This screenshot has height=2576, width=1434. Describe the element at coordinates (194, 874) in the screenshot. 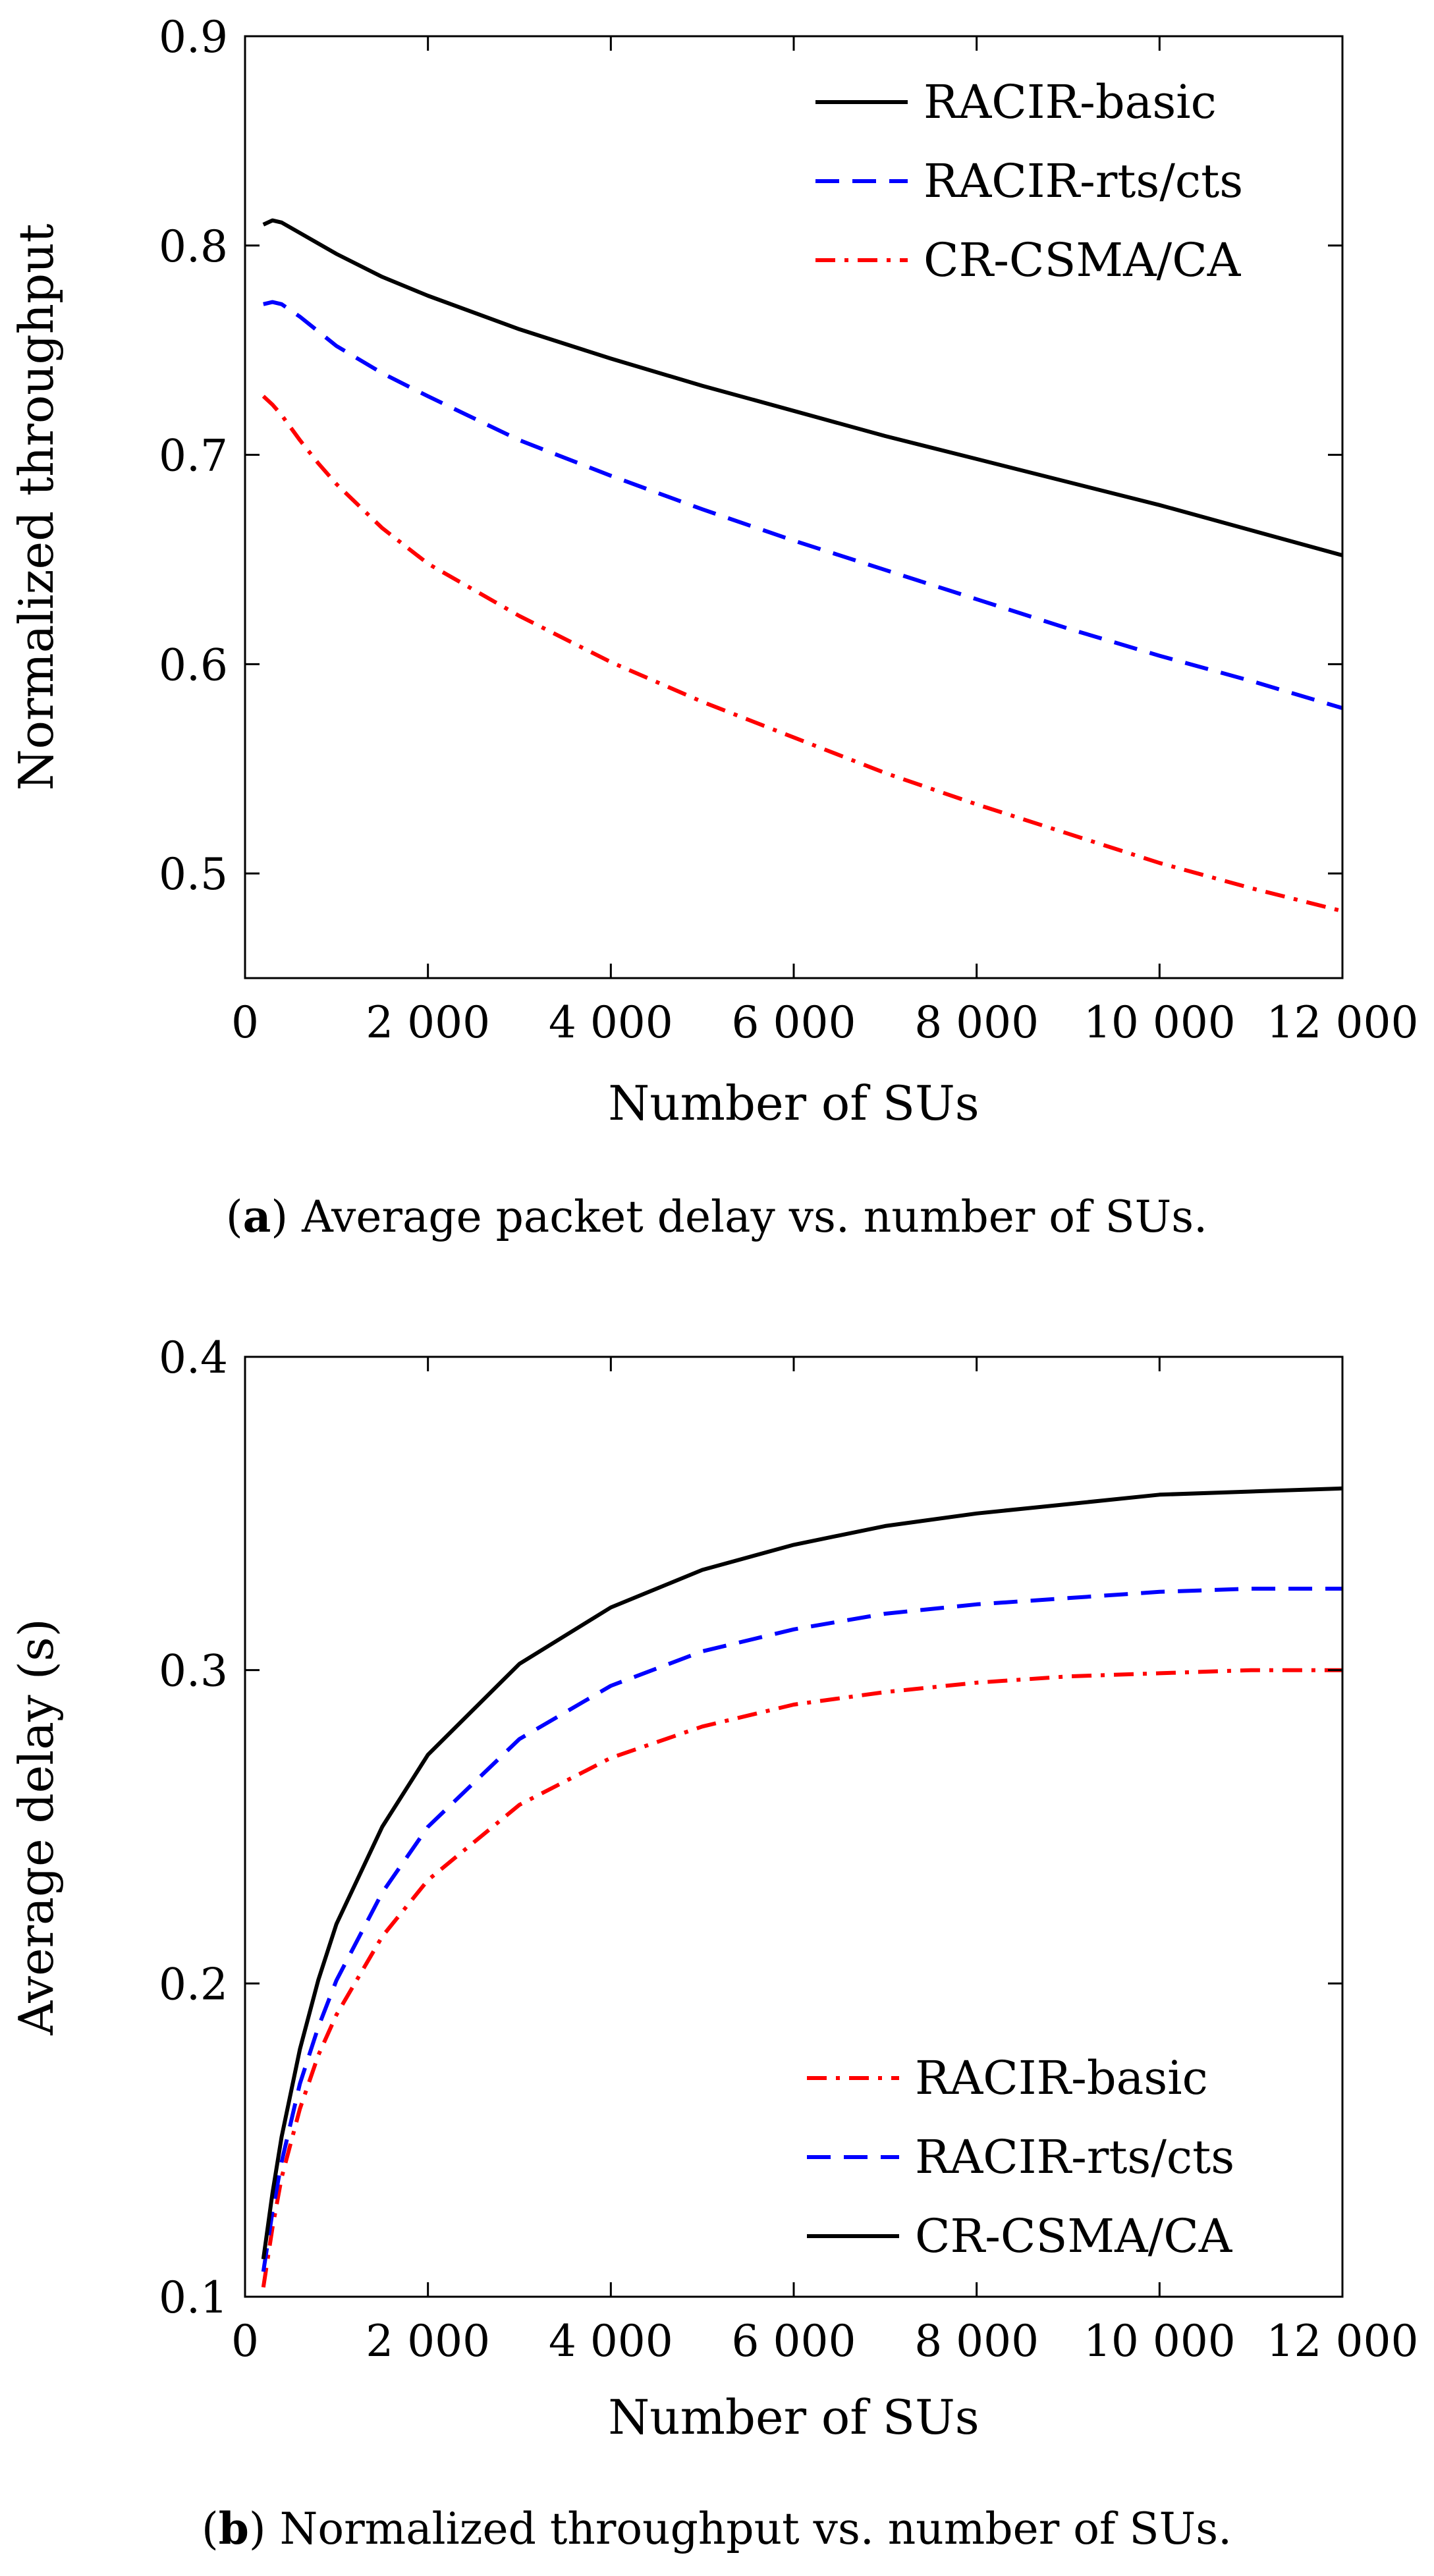

I see `y-tick-label: 0.5` at that location.